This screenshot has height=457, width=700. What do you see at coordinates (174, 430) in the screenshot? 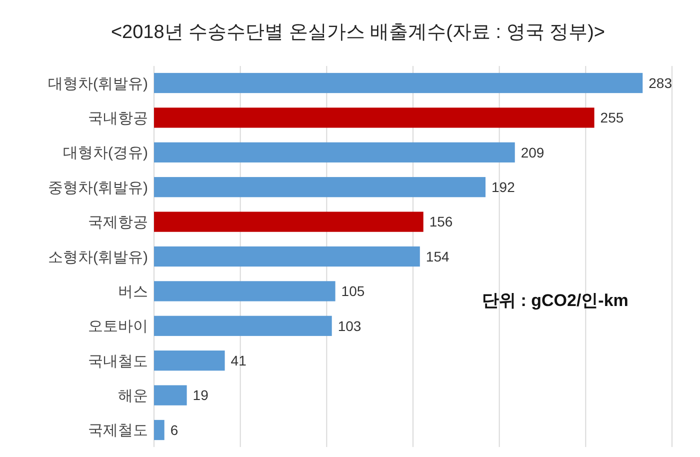
I see `data-label: 6` at bounding box center [174, 430].